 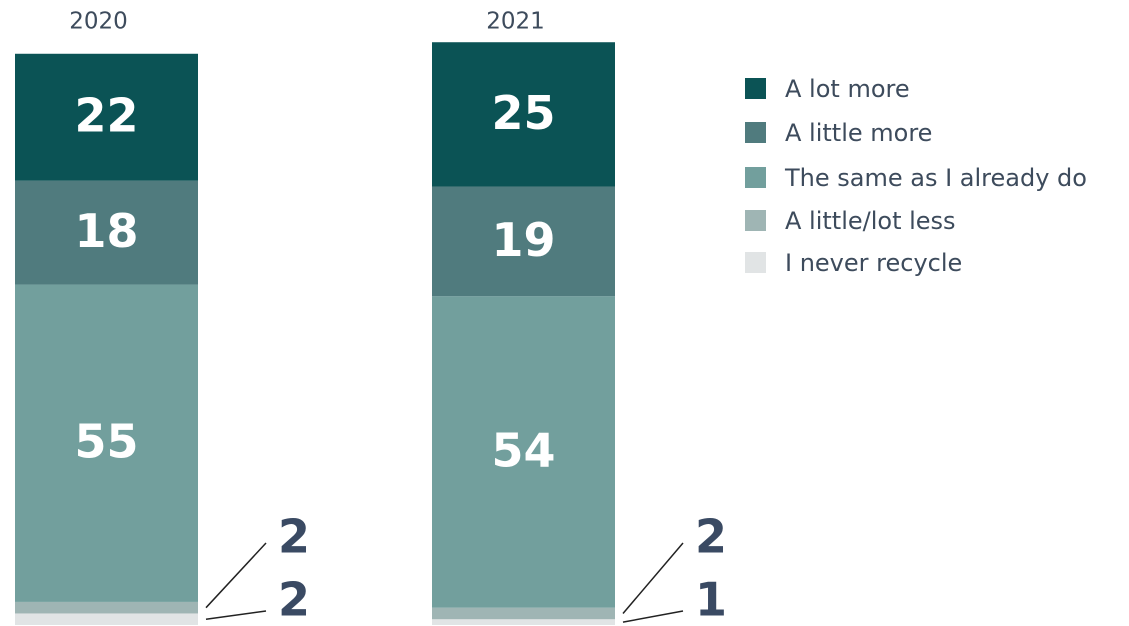 I want to click on value-label: 55, so click(x=106, y=442).